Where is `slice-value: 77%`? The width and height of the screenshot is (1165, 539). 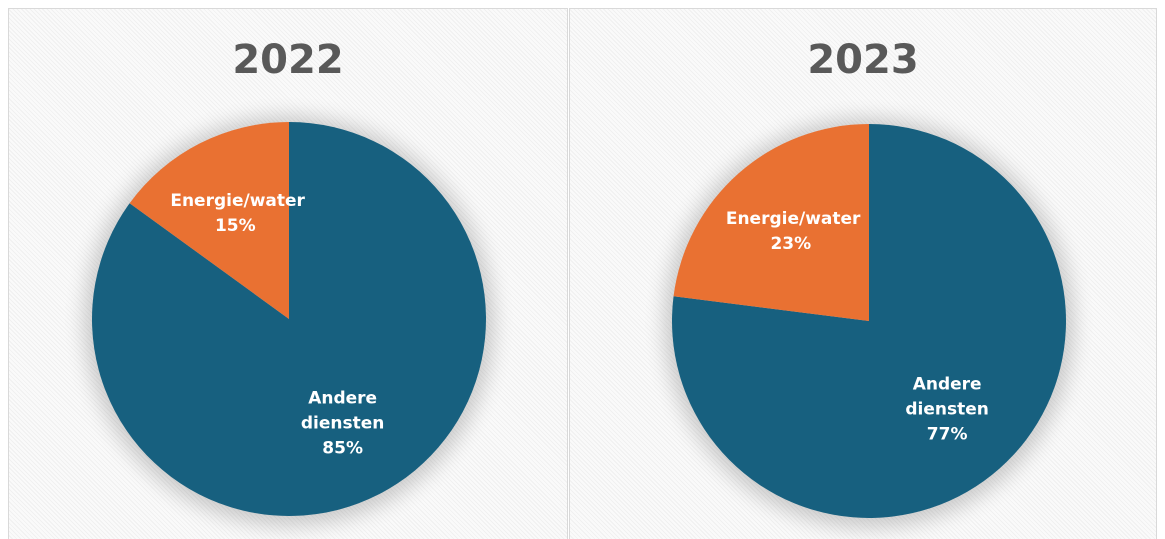 slice-value: 77% is located at coordinates (947, 434).